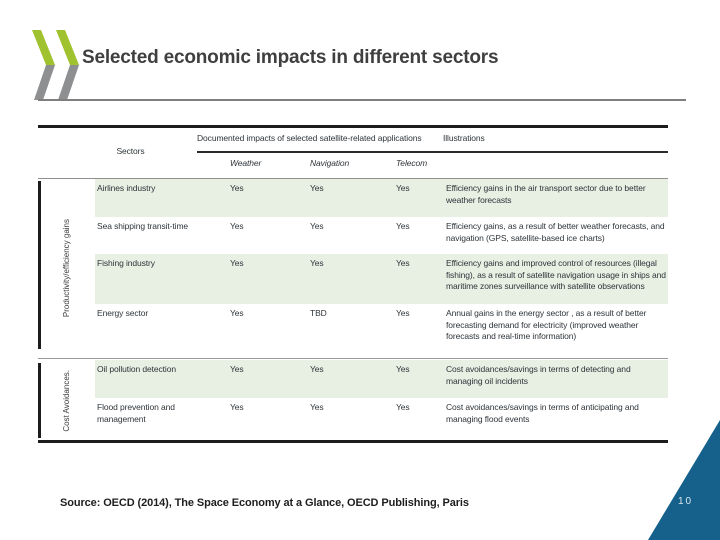 The image size is (720, 540). I want to click on cell-sector: Sea shipping transit-time, so click(143, 226).